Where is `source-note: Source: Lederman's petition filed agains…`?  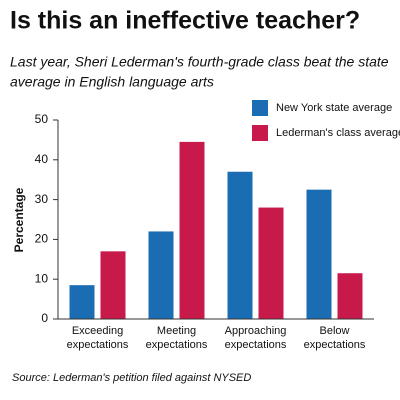
source-note: Source: Lederman's petition filed agains… is located at coordinates (131, 378).